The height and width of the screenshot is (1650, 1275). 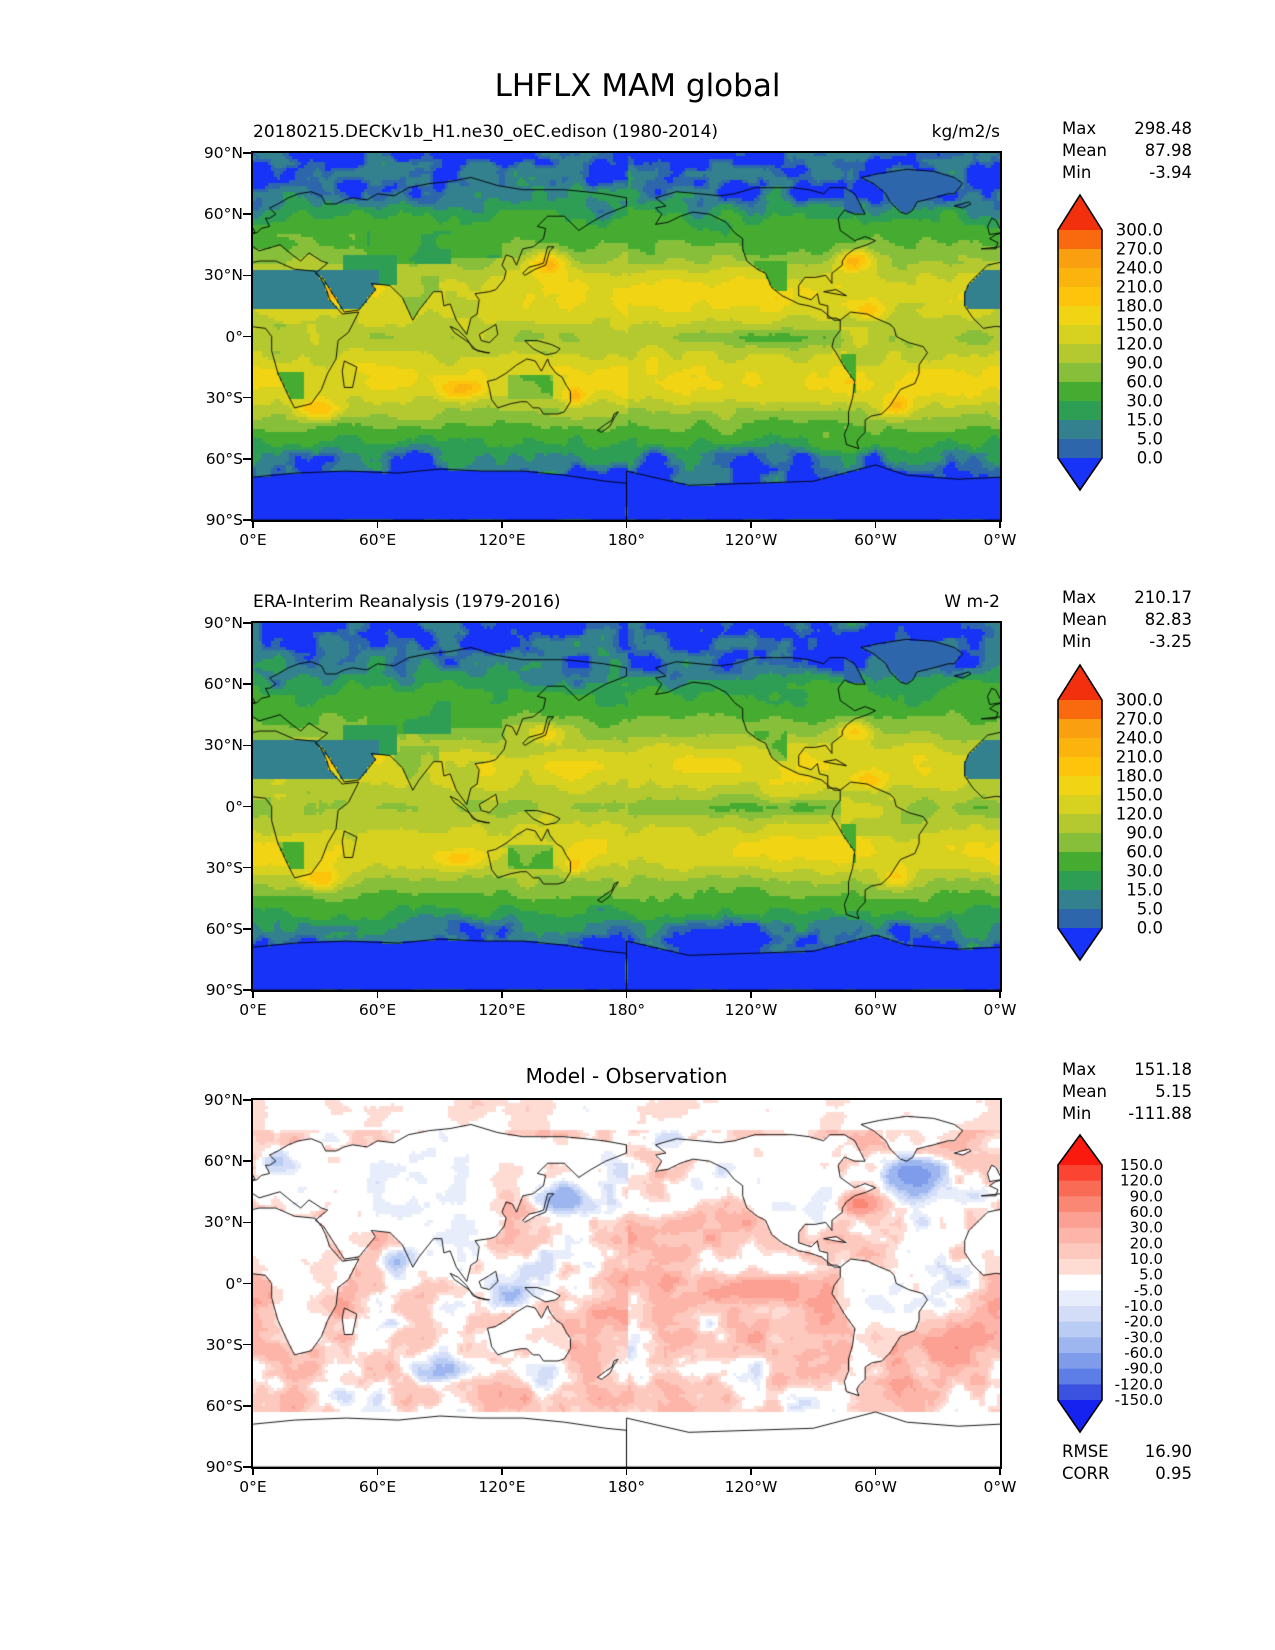 What do you see at coordinates (1160, 1113) in the screenshot?
I see `stat-value: -111.88` at bounding box center [1160, 1113].